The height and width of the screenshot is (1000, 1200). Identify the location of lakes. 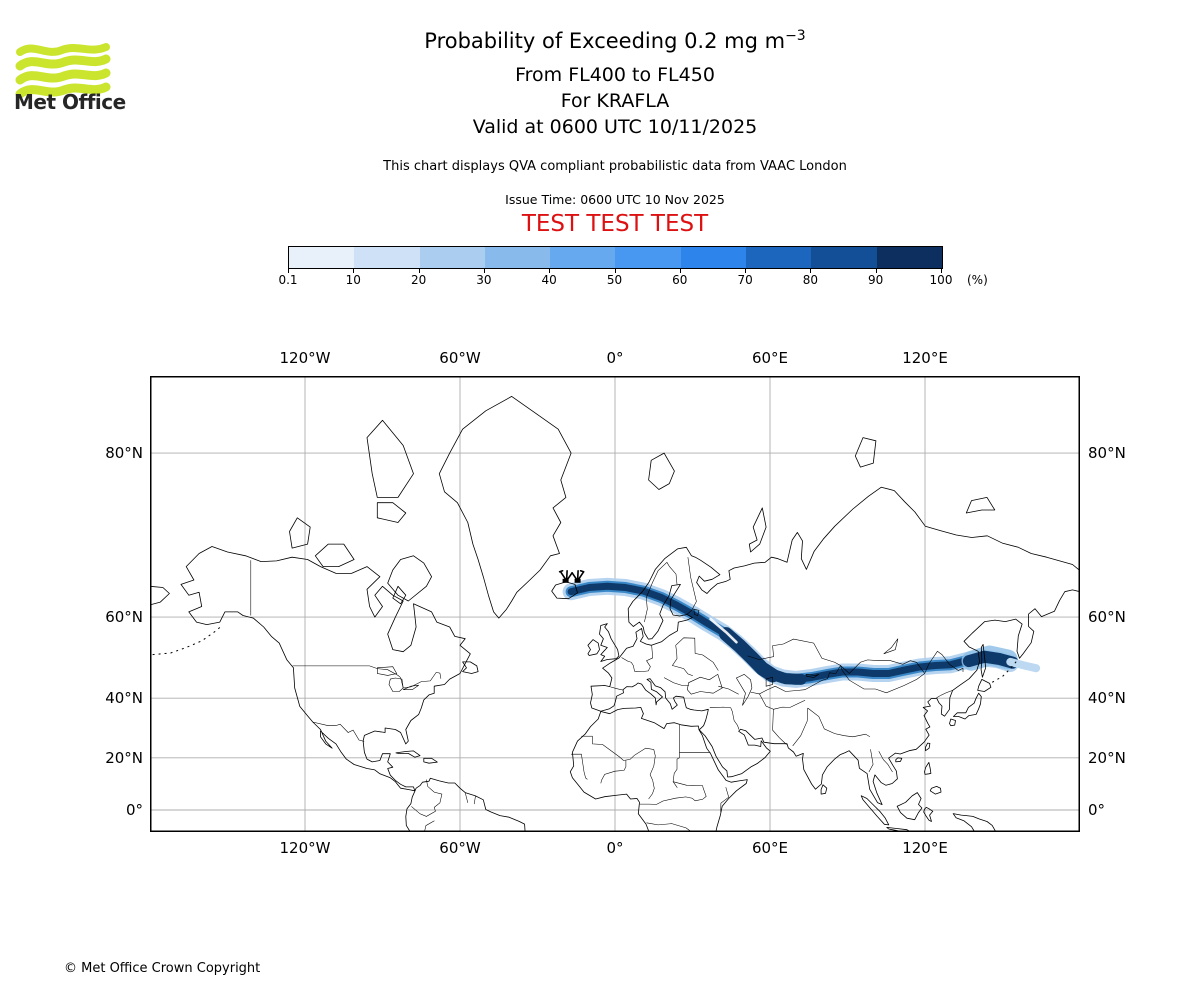
(638, 657).